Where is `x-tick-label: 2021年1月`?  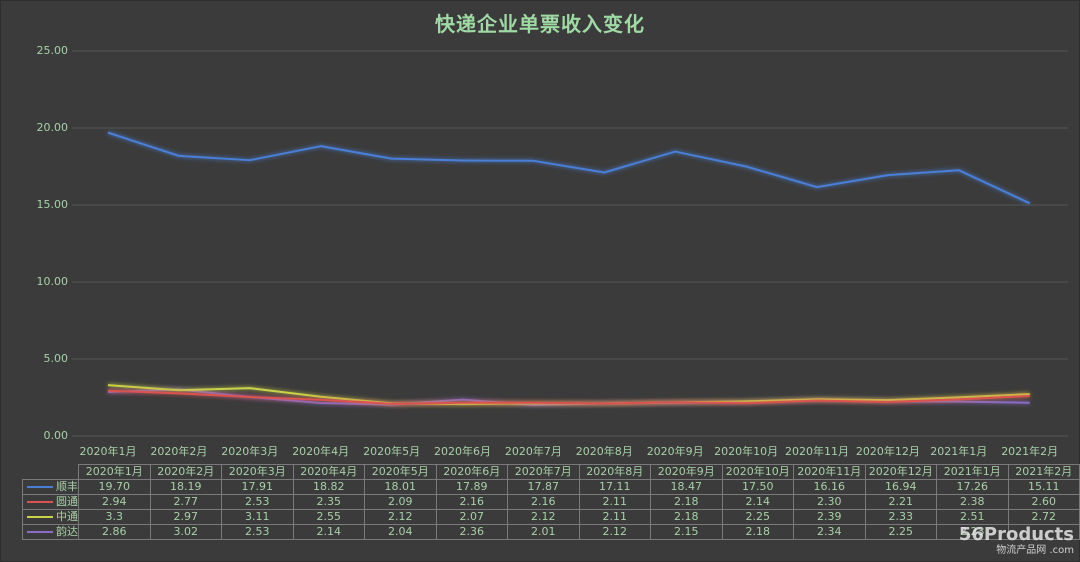
x-tick-label: 2021年1月 is located at coordinates (959, 451).